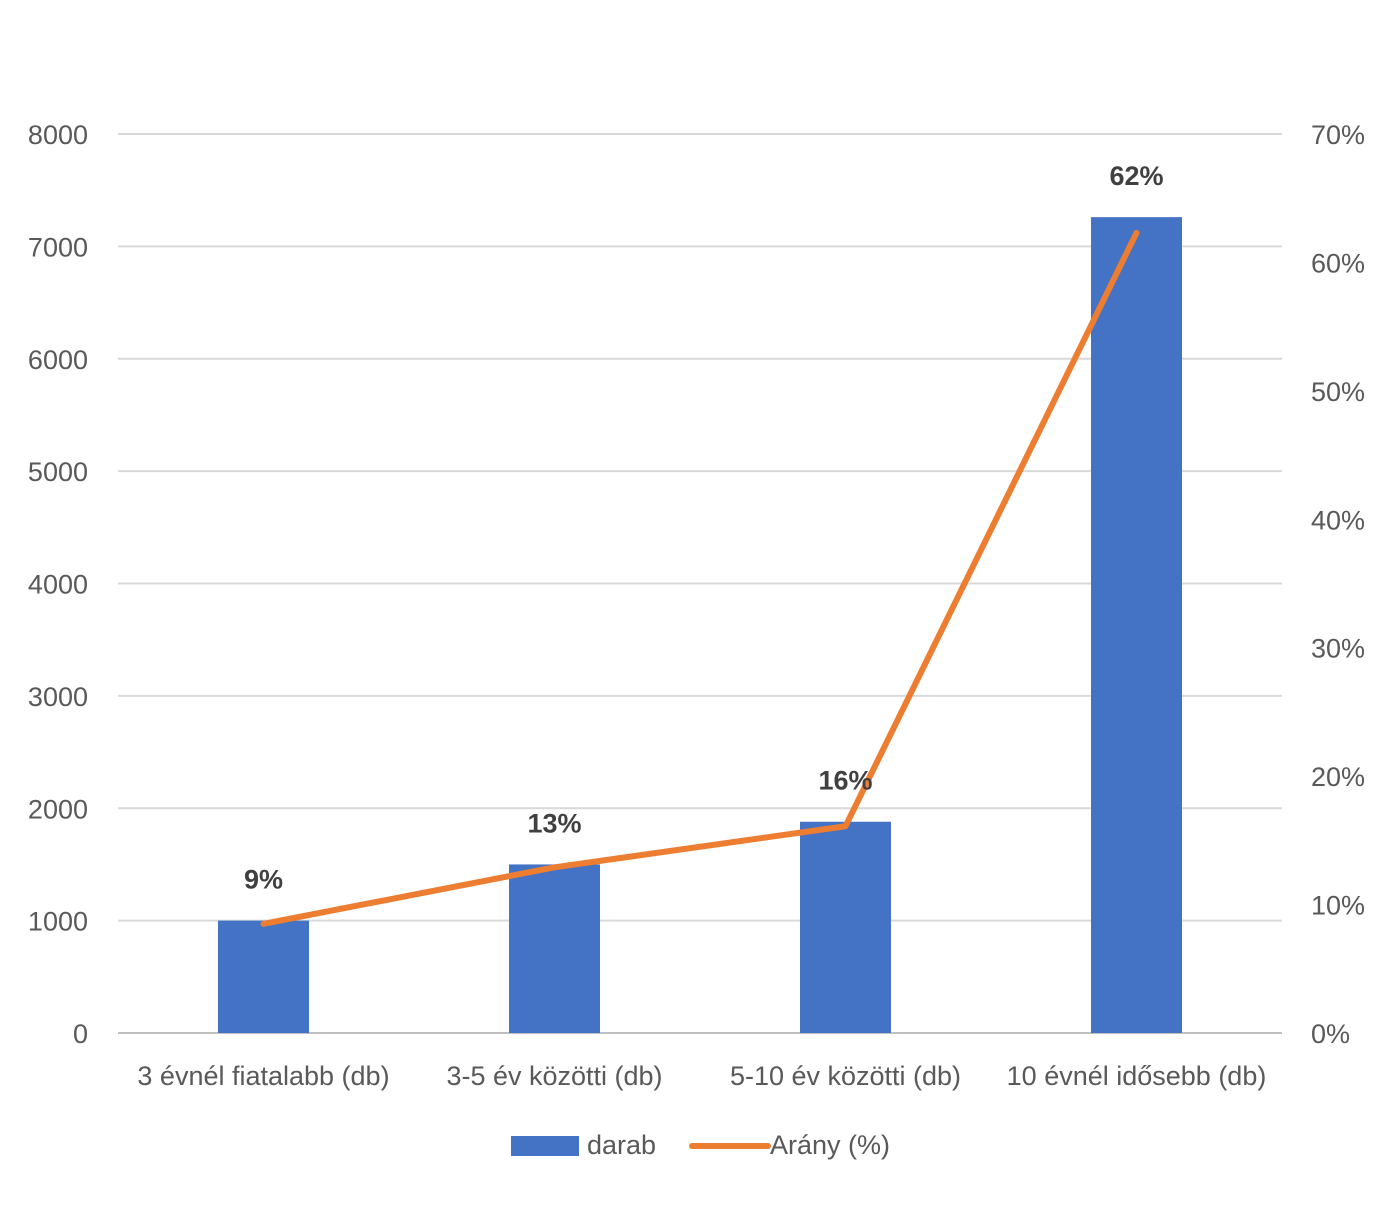 Image resolution: width=1392 pixels, height=1205 pixels. Describe the element at coordinates (58, 360) in the screenshot. I see `left-tick-label: 6000` at that location.